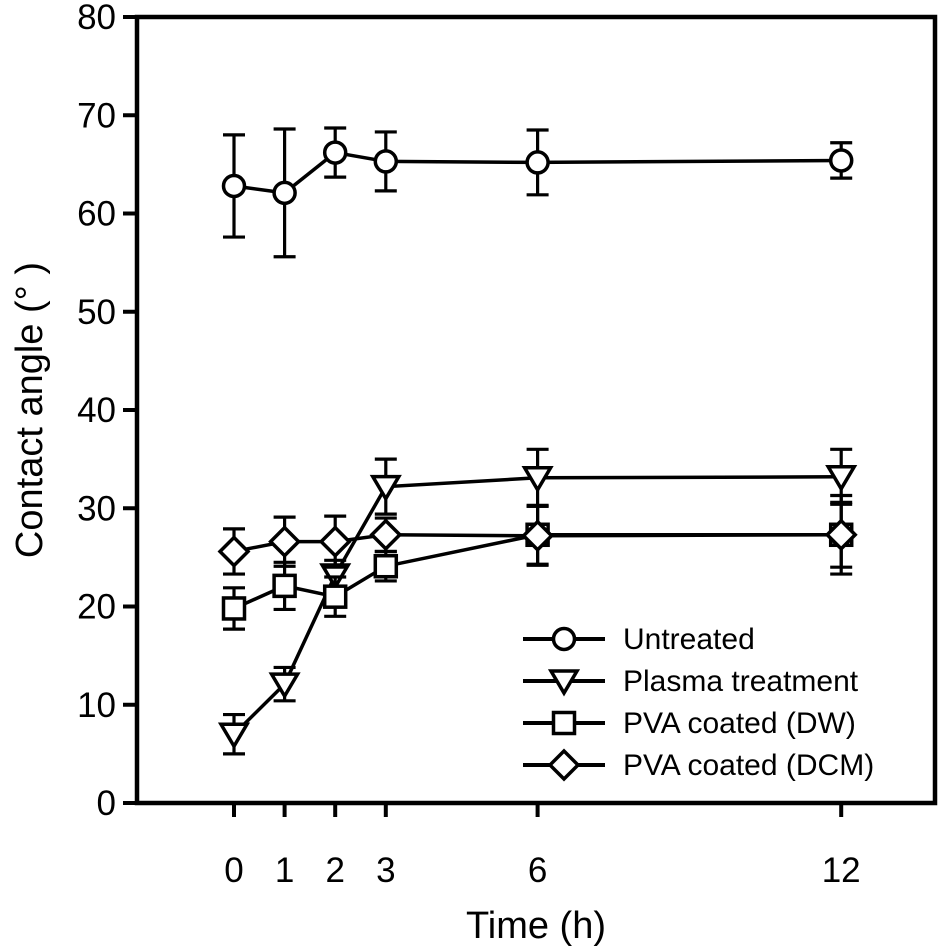  I want to click on legend-label: Untreated, so click(689, 639).